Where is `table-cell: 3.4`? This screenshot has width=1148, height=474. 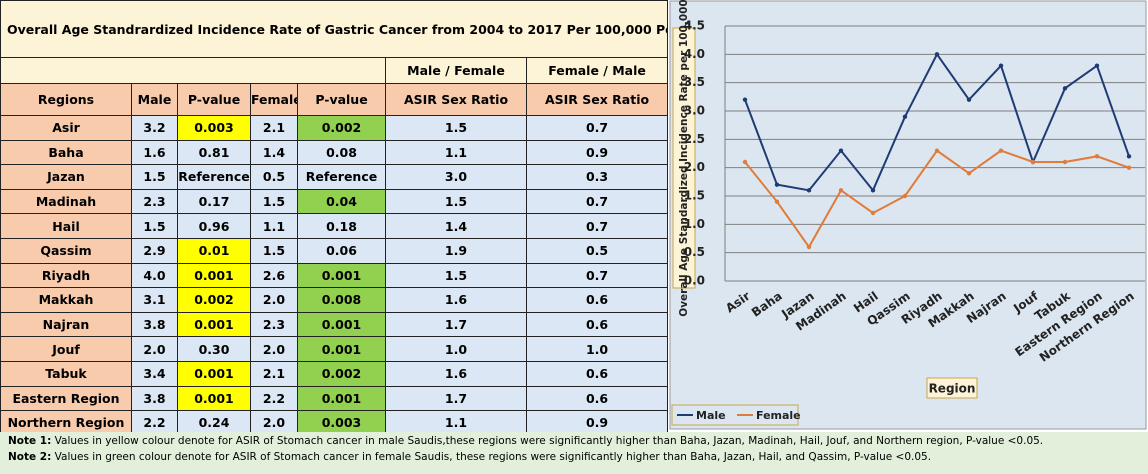
table-cell: 3.4 is located at coordinates (154, 373).